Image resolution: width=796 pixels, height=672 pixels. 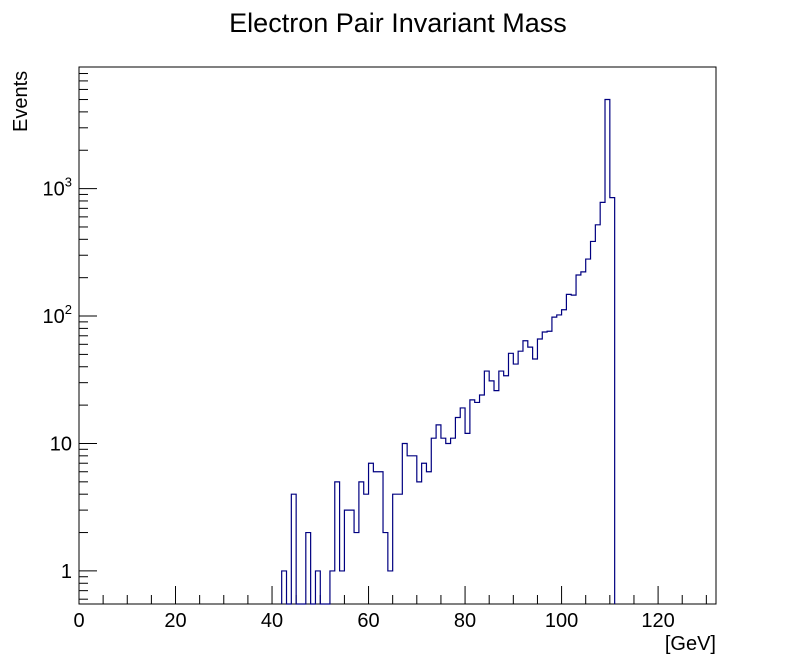 What do you see at coordinates (21, 101) in the screenshot?
I see `y-axis-label: Events` at bounding box center [21, 101].